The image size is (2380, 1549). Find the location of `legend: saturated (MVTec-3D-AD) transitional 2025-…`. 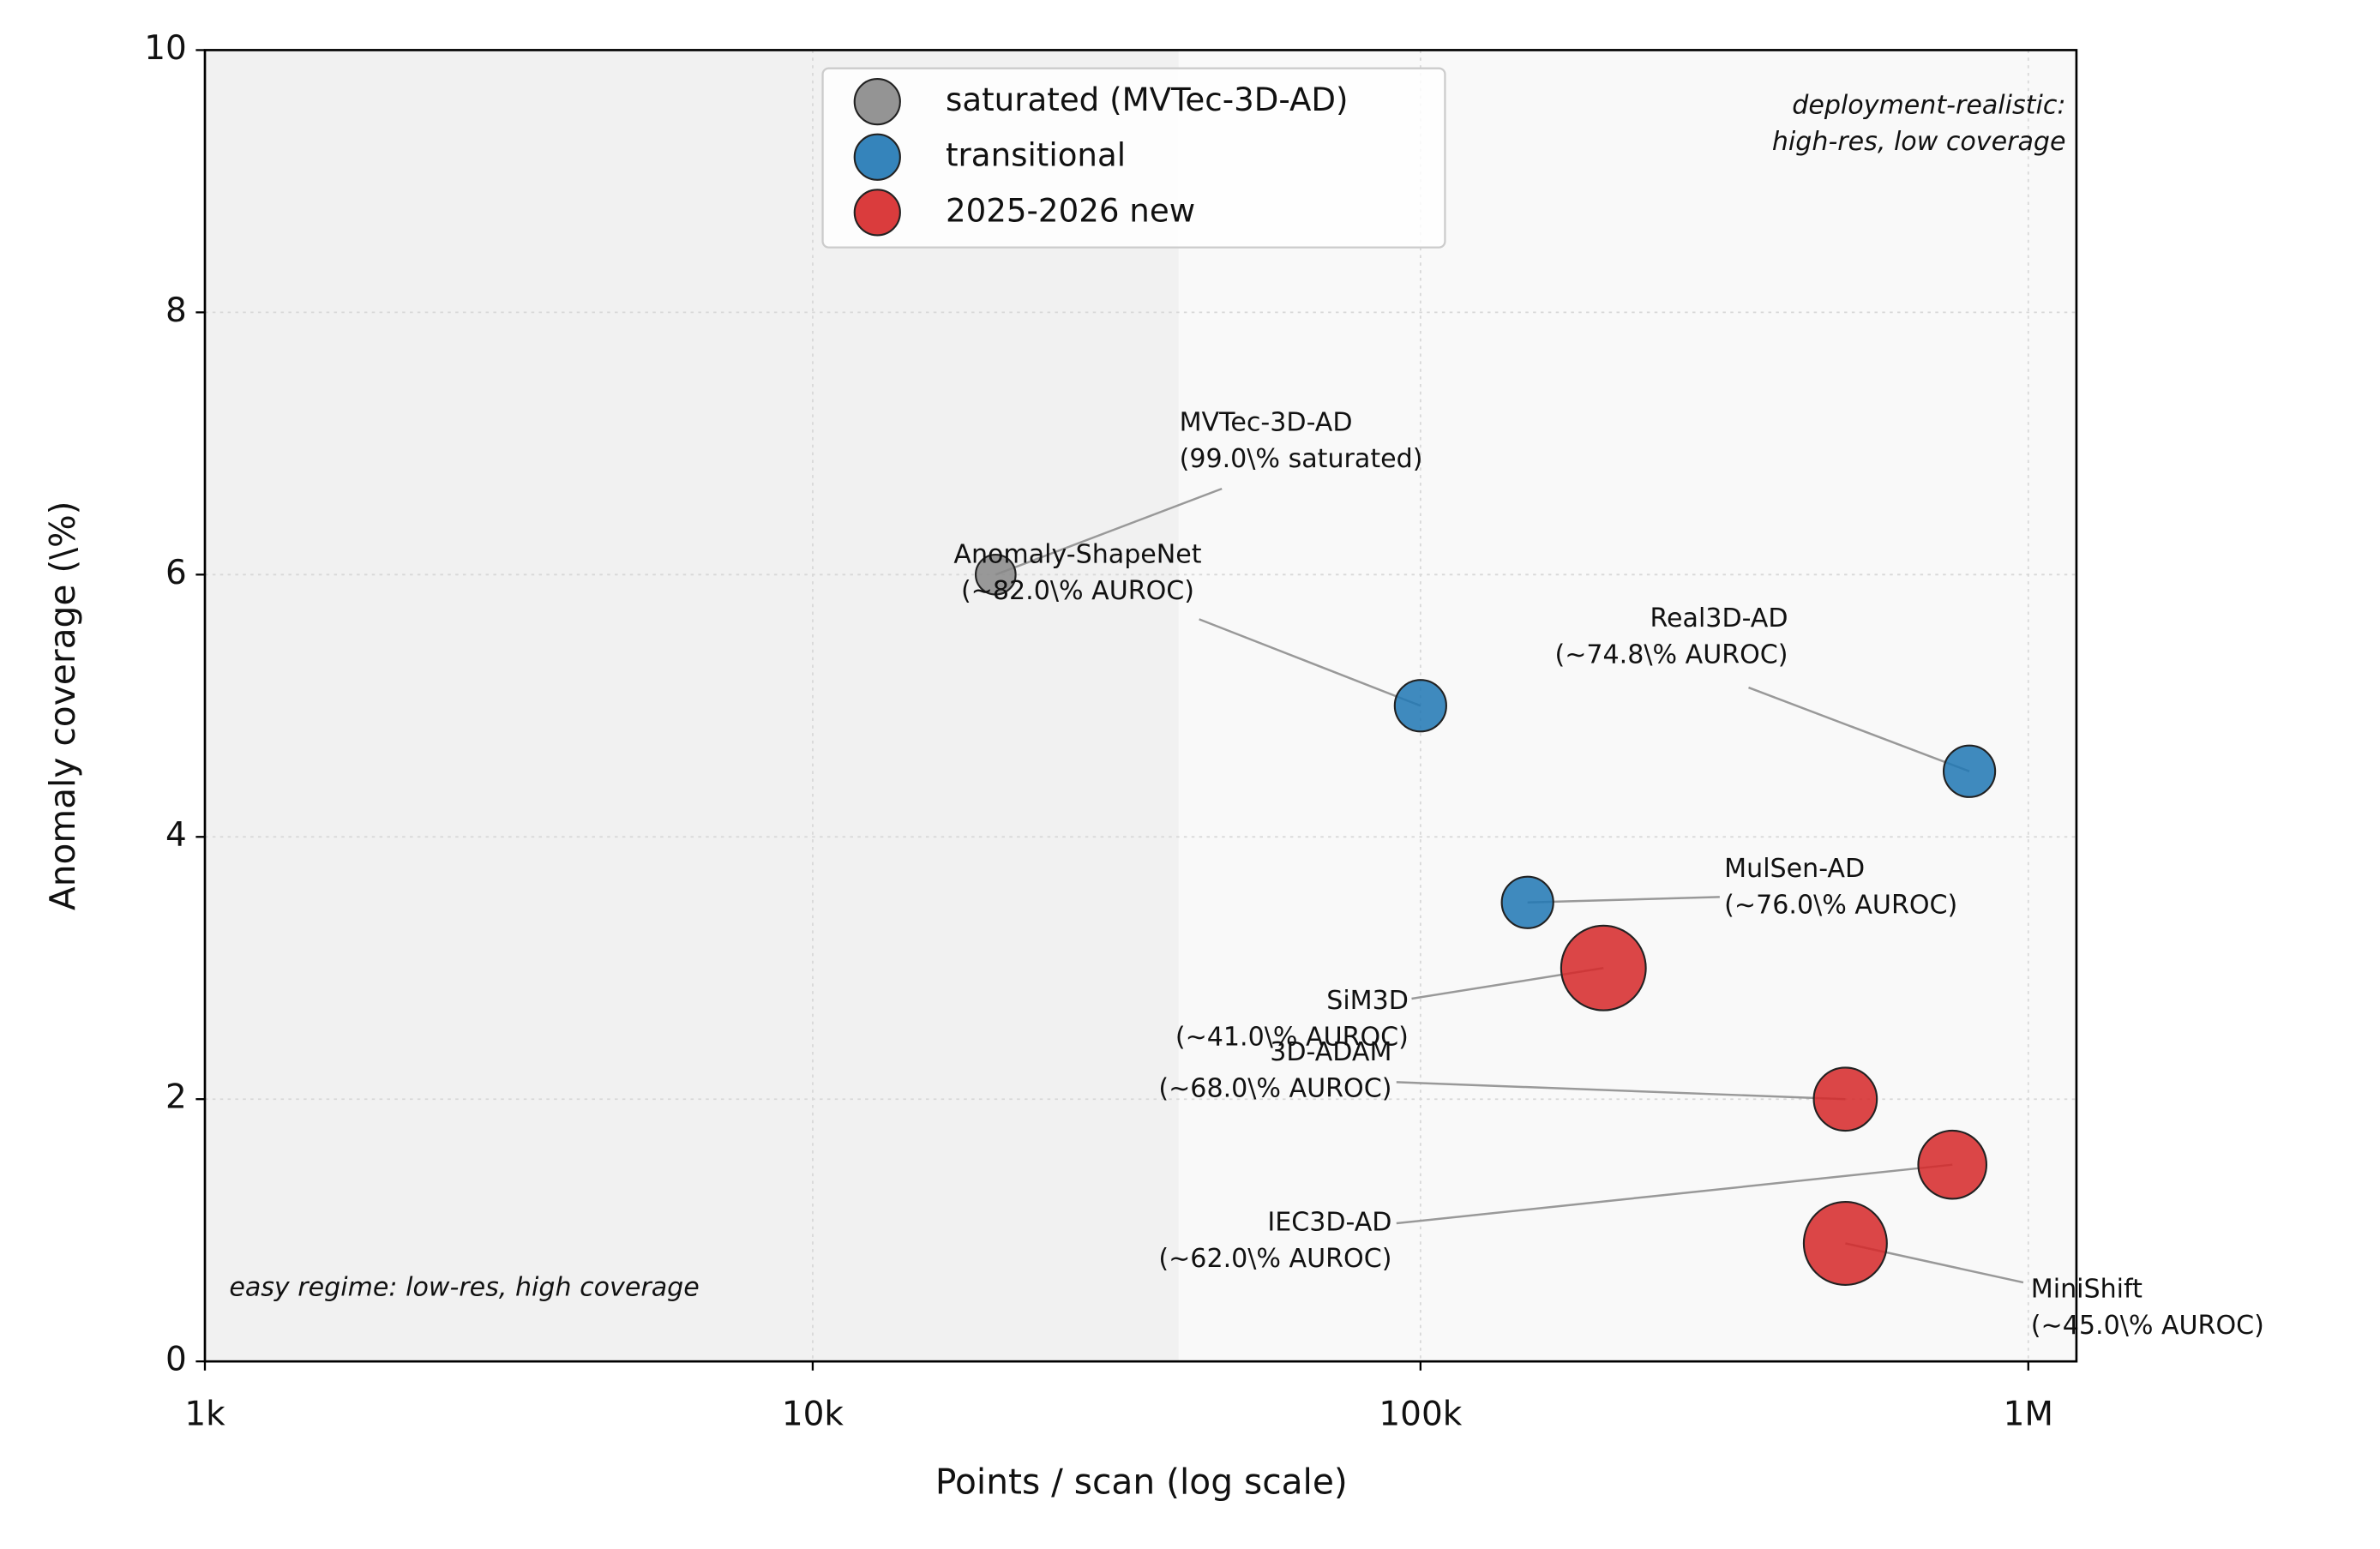

legend: saturated (MVTec-3D-AD) transitional 2025-… is located at coordinates (1133, 158).